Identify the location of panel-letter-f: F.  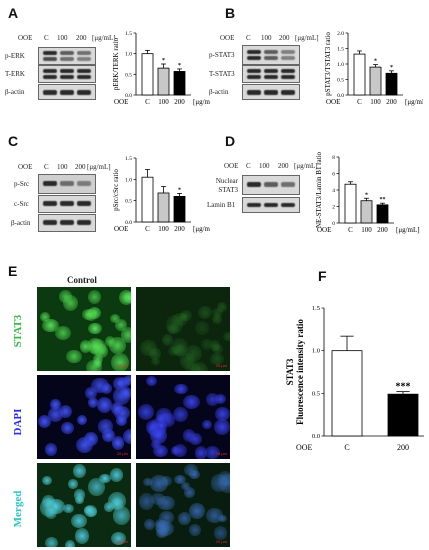
(322, 276).